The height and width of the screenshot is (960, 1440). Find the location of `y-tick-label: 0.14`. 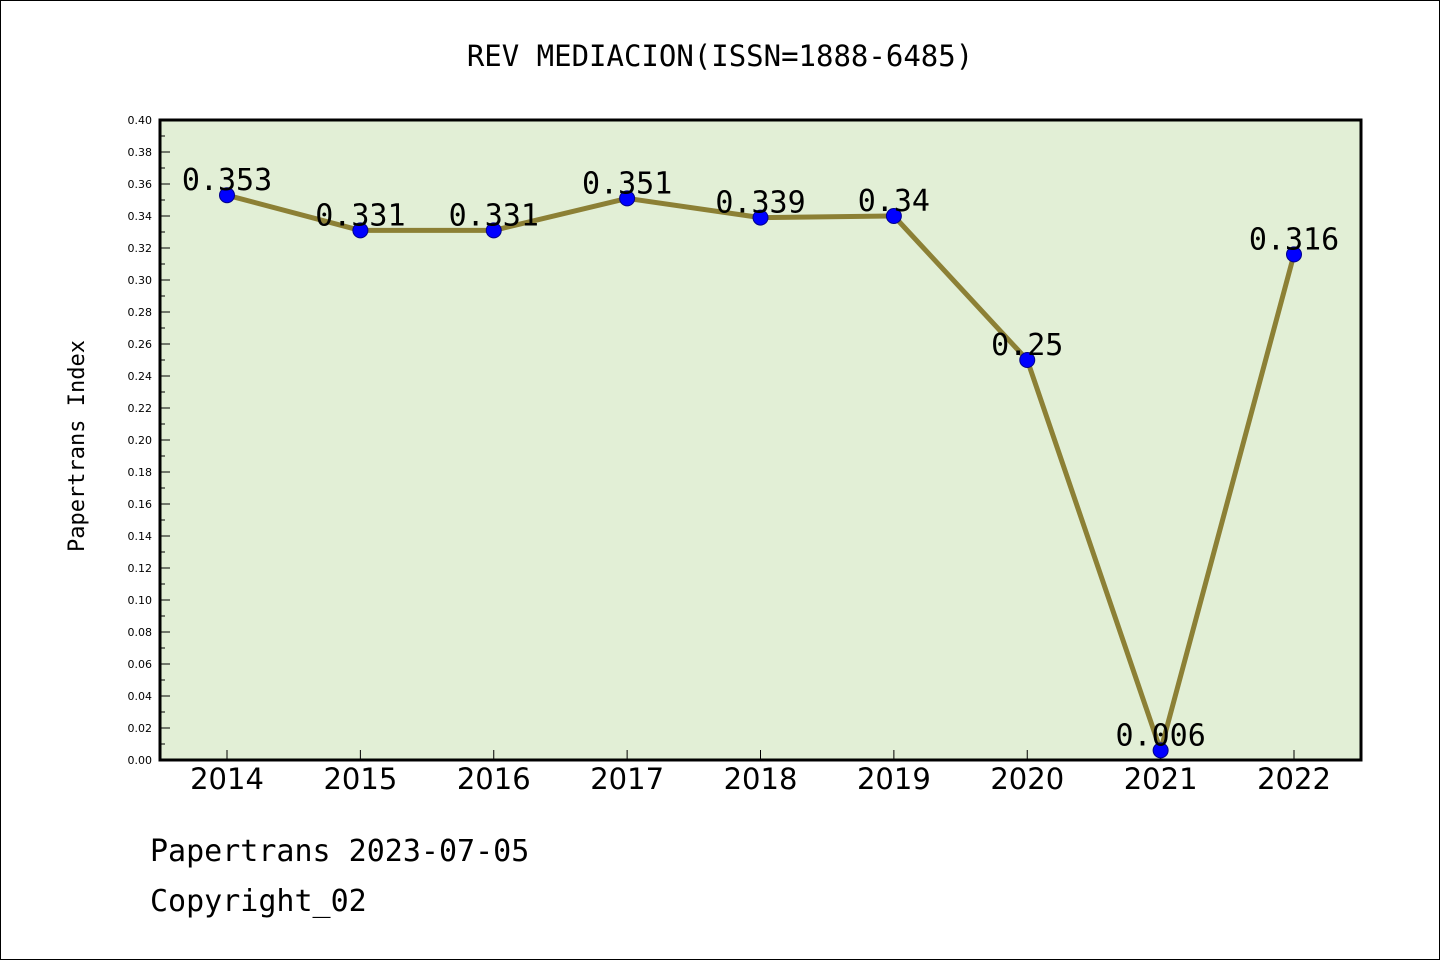

y-tick-label: 0.14 is located at coordinates (140, 536).